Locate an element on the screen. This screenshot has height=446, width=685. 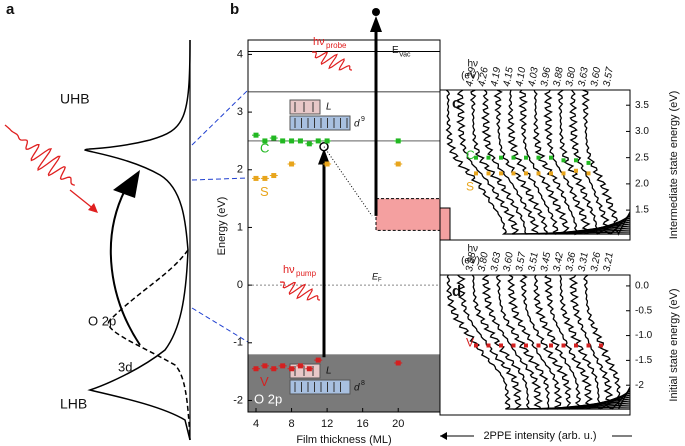
x-tick-label: 16 is located at coordinates (363, 424).